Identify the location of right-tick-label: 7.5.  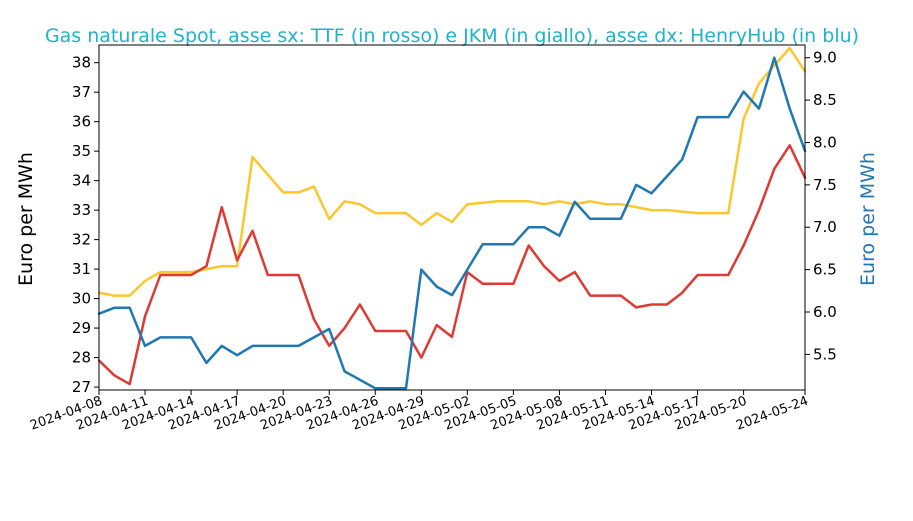
(825, 185).